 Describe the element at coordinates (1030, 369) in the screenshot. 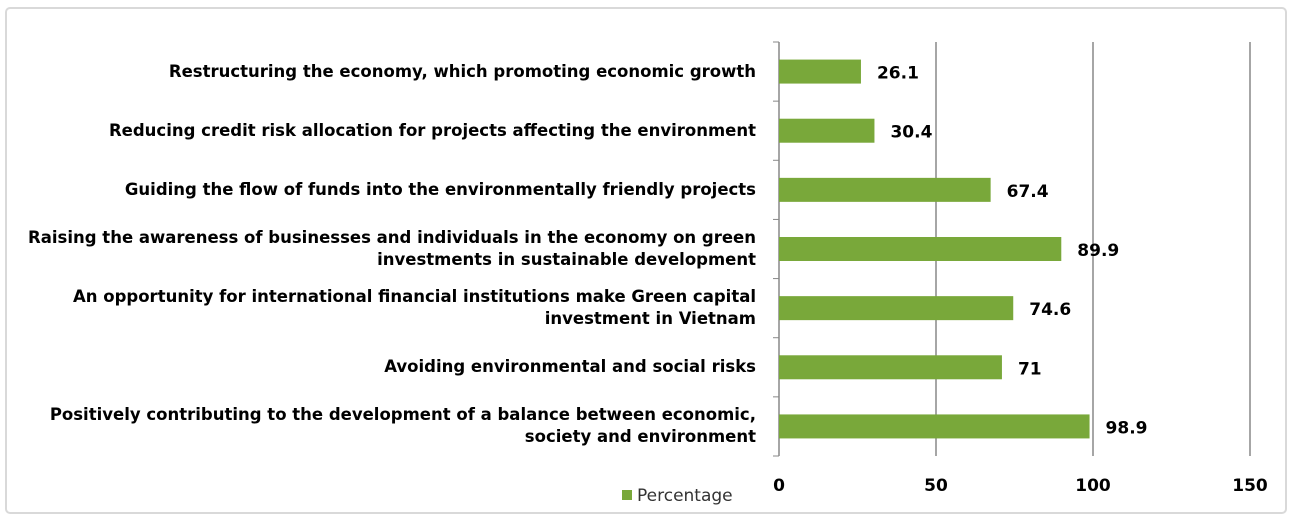

I see `value-label: 71` at that location.